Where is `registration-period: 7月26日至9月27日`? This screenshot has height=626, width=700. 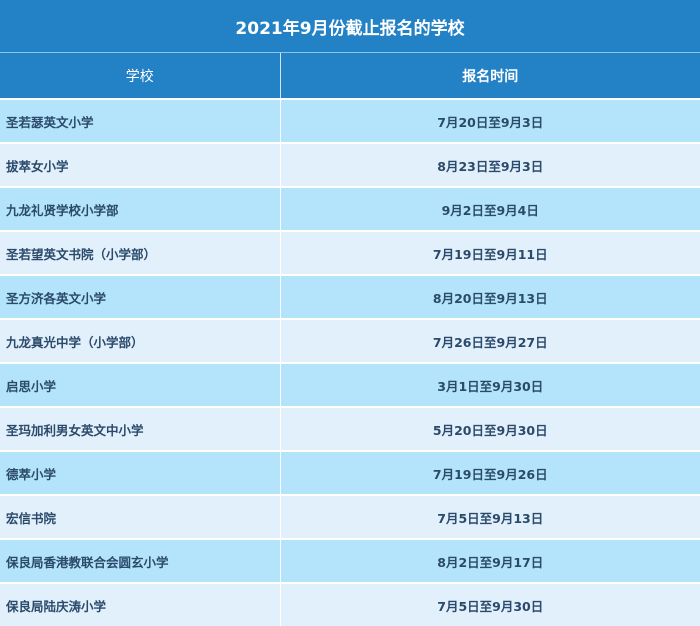 registration-period: 7月26日至9月27日 is located at coordinates (490, 340).